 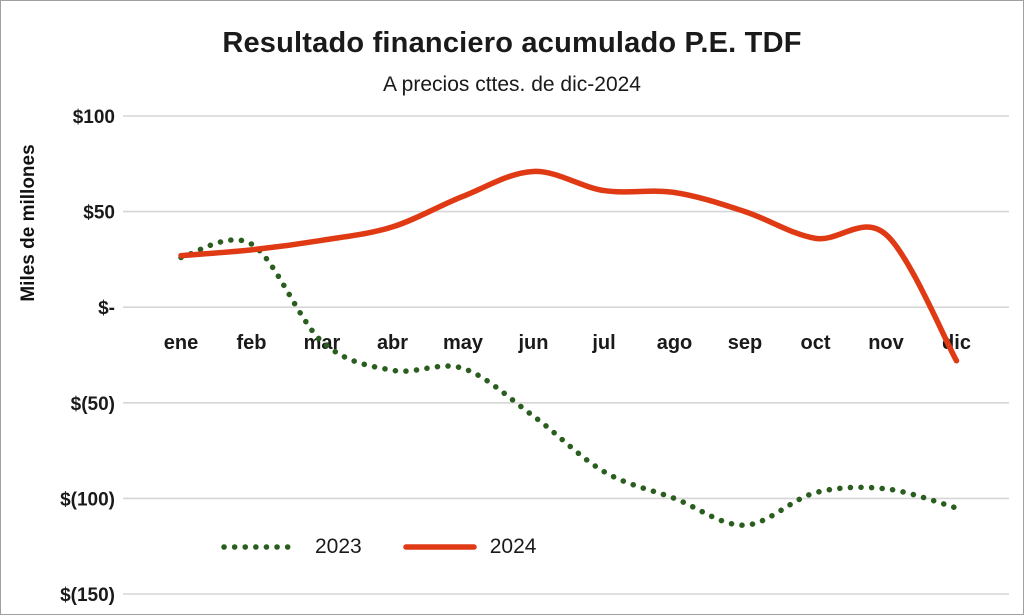 What do you see at coordinates (181, 343) in the screenshot?
I see `x-tick-label: ene` at bounding box center [181, 343].